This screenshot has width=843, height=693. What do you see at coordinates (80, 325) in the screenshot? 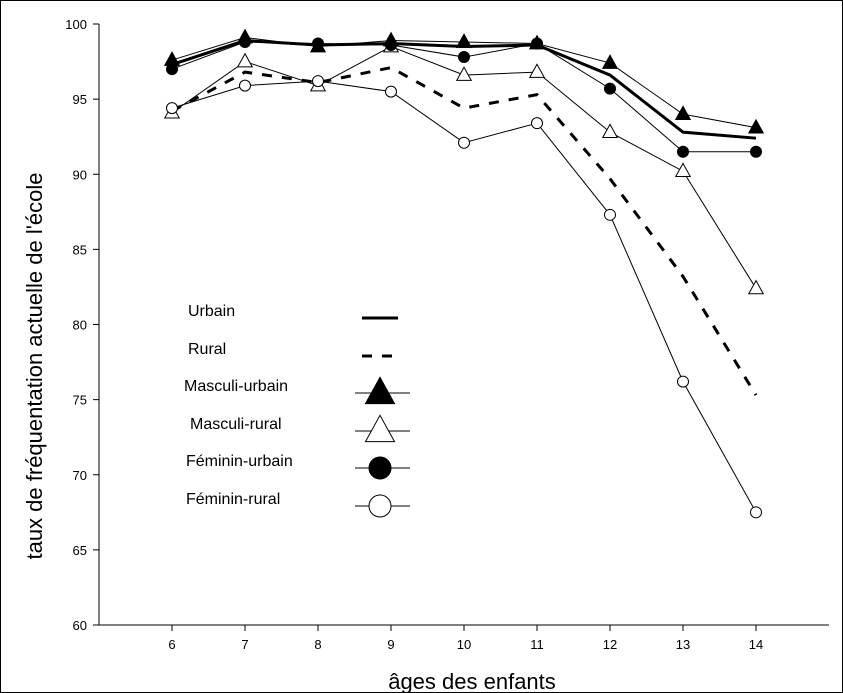
I see `y-tick-label: 80` at bounding box center [80, 325].